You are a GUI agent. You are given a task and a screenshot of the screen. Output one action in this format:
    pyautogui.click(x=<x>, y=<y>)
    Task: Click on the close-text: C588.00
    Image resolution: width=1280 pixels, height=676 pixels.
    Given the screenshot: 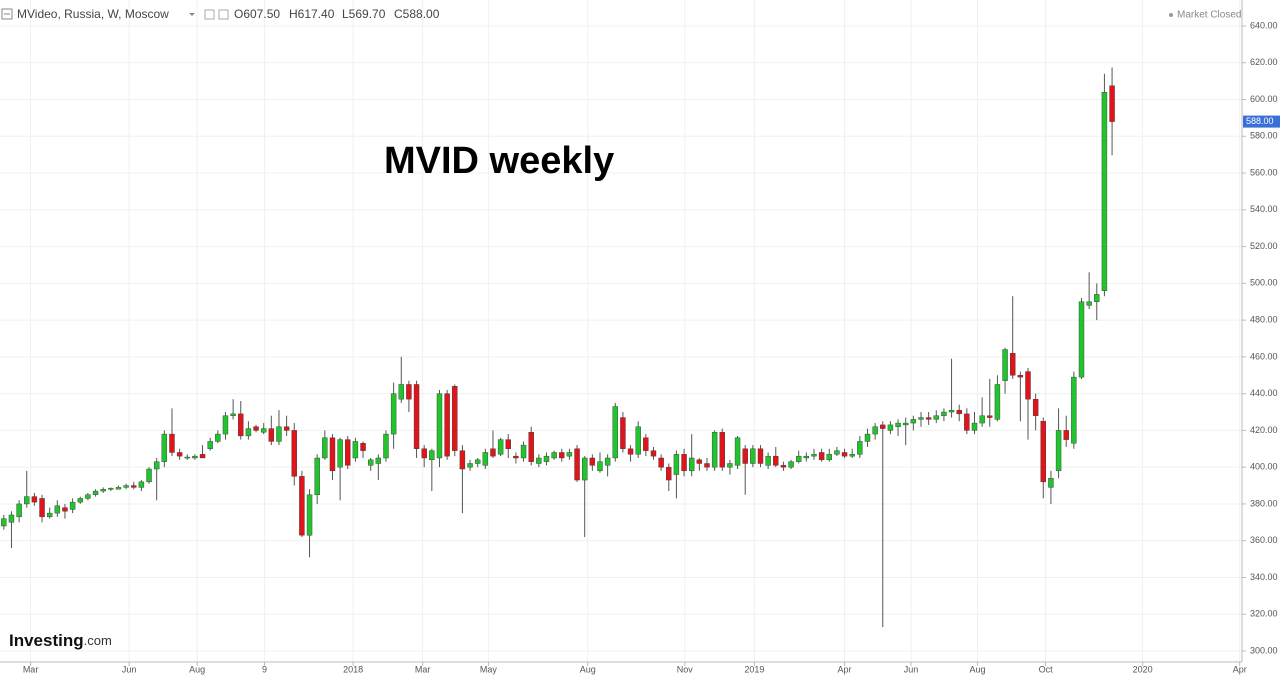 What is the action you would take?
    pyautogui.click(x=417, y=14)
    